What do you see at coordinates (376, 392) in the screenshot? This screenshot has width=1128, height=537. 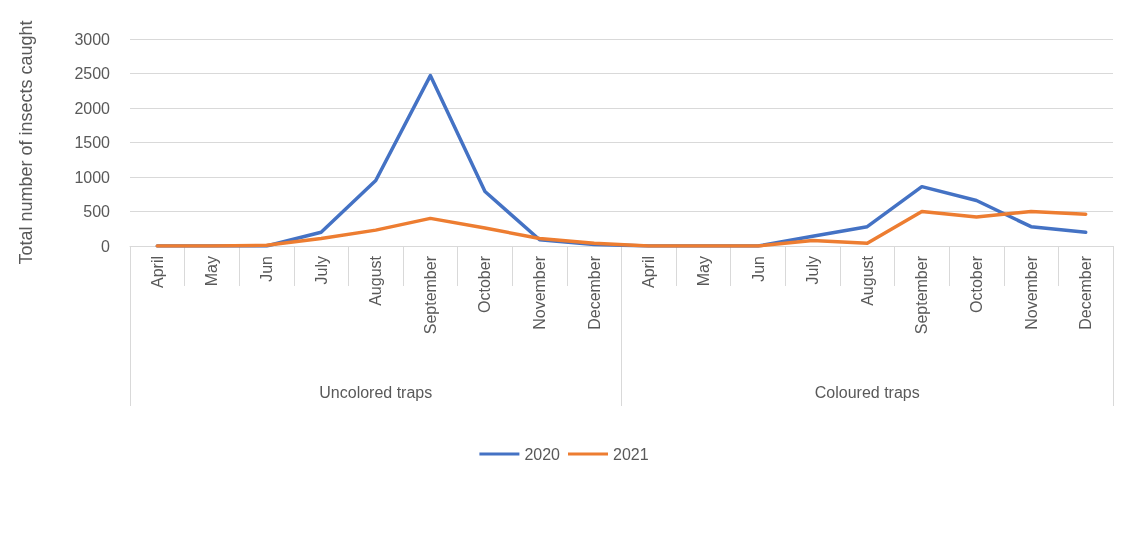 I see `text: Uncolored traps` at bounding box center [376, 392].